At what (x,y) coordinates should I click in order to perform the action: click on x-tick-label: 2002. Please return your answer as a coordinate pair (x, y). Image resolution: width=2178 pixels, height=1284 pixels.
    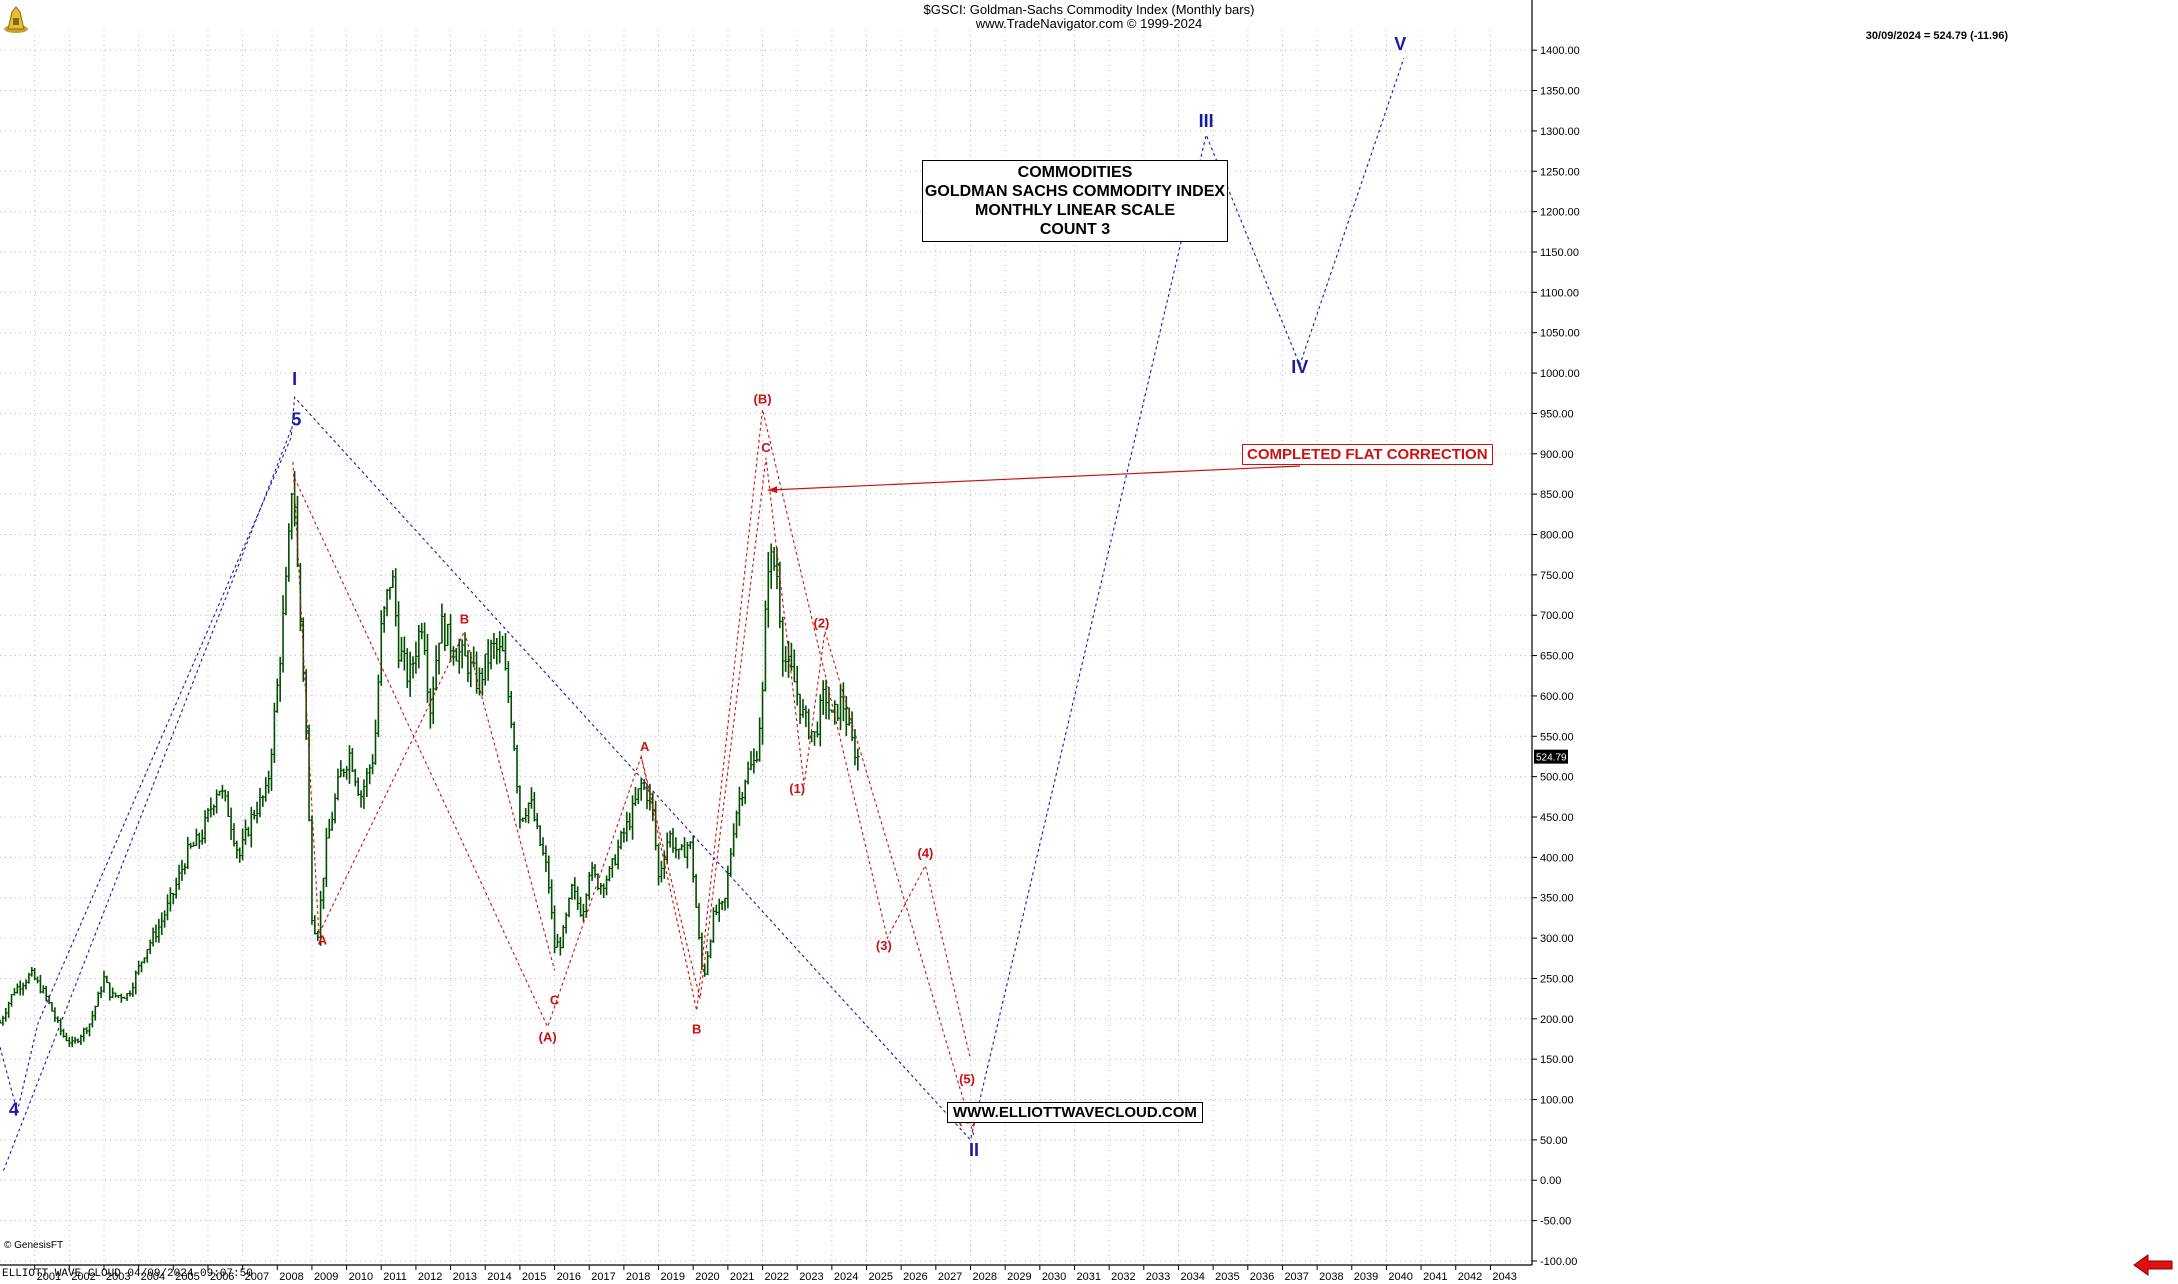
    Looking at the image, I should click on (83, 1277).